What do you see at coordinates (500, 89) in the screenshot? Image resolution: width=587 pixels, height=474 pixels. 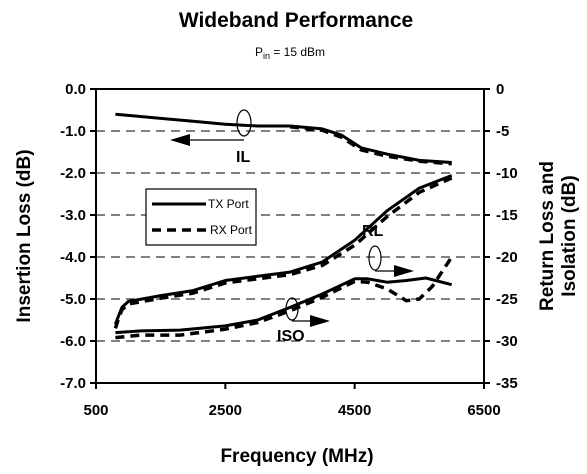 I see `right-y-tick-label: 0` at bounding box center [500, 89].